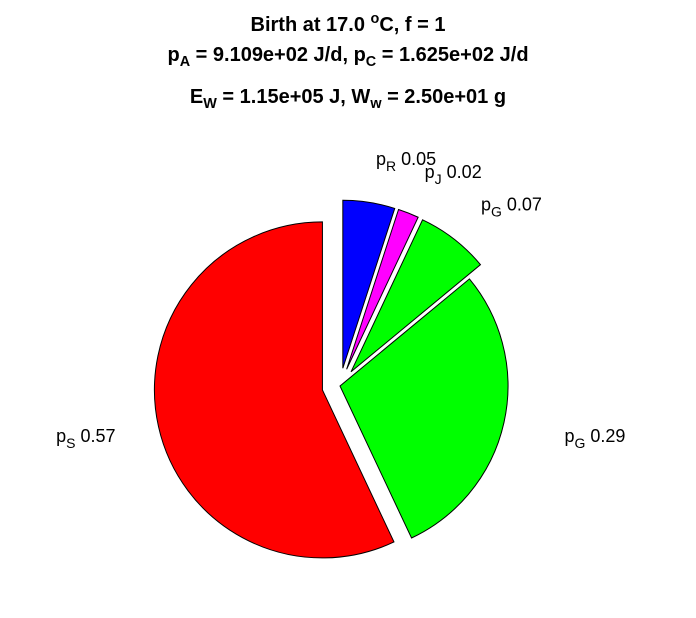  I want to click on pie-slice-label-3: pG 0.29, so click(594, 438).